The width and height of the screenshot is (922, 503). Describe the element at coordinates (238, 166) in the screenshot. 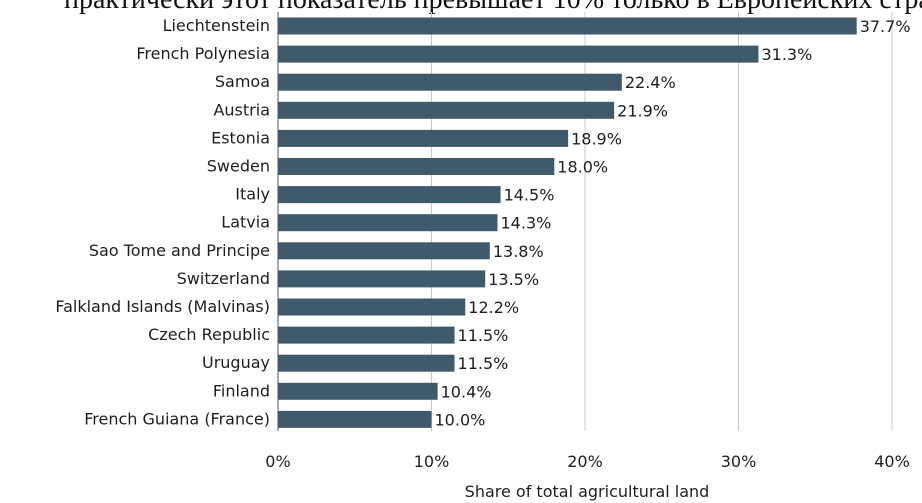

I see `category-label: Sweden` at that location.